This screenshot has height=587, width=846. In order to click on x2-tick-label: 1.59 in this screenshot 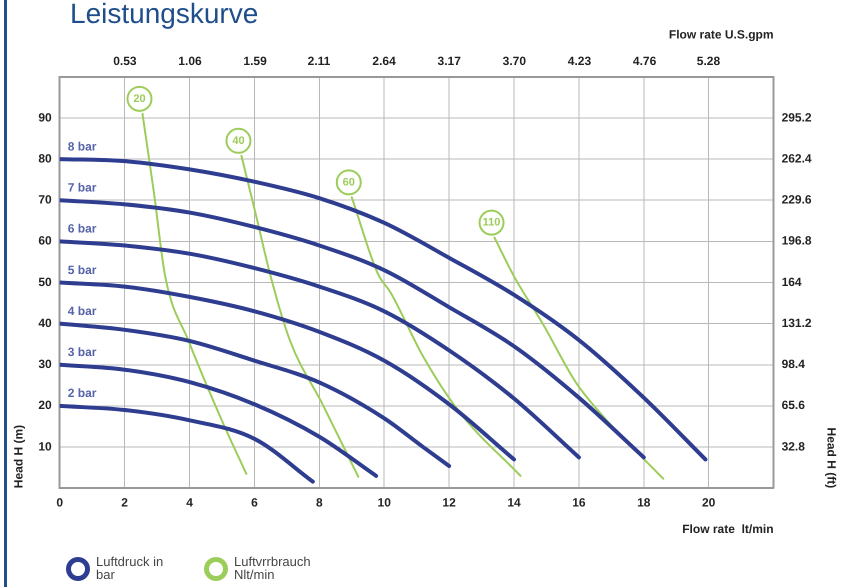, I will do `click(255, 61)`.